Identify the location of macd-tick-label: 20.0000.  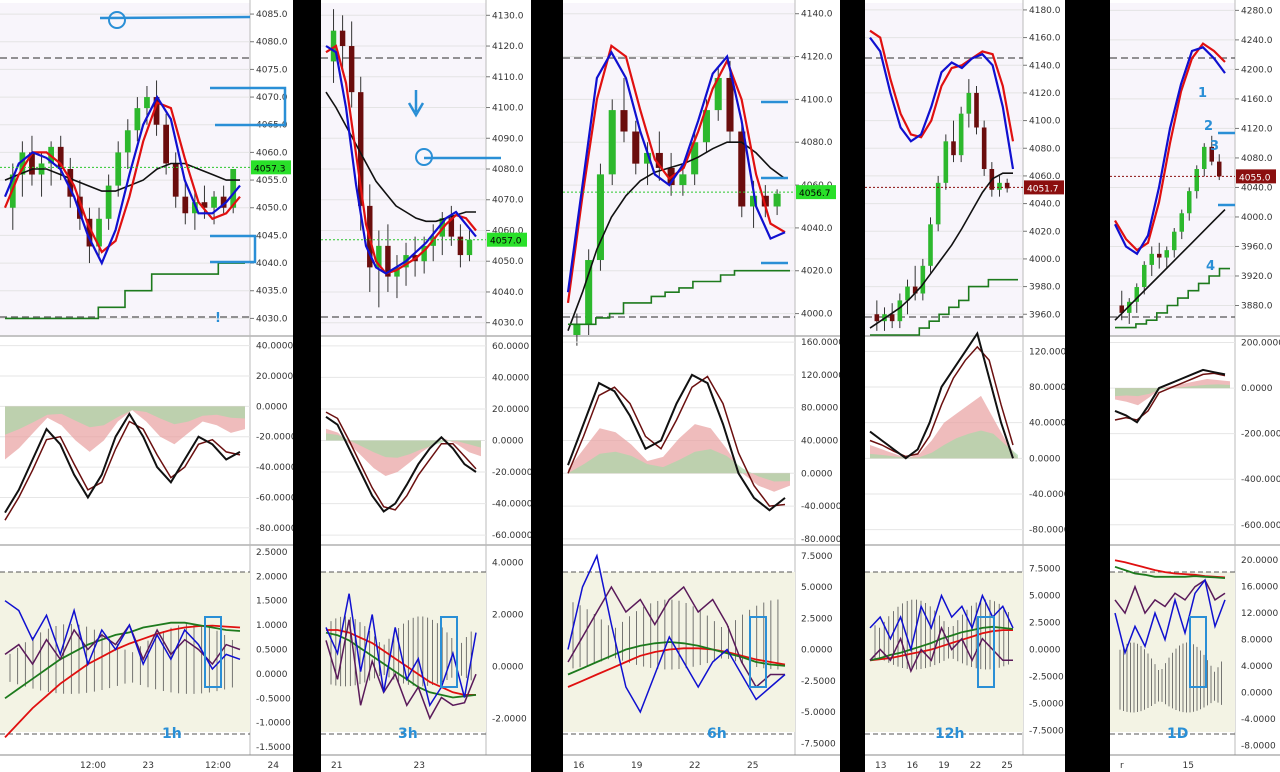
(274, 377).